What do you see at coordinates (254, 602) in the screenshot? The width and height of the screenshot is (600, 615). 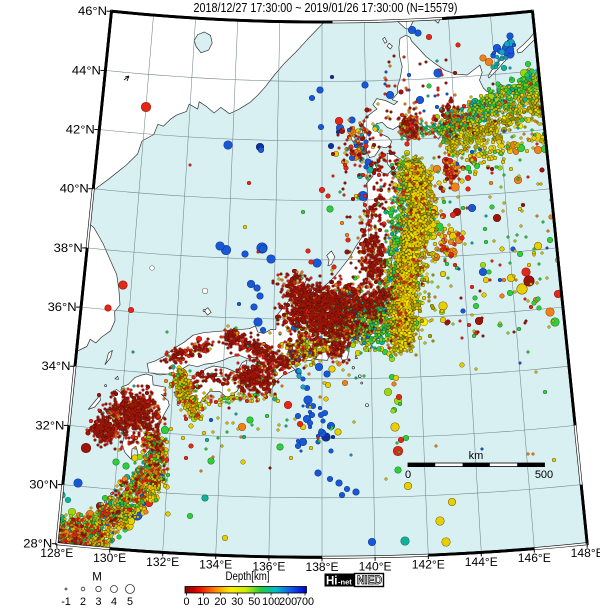 I see `svg-text: 50` at bounding box center [254, 602].